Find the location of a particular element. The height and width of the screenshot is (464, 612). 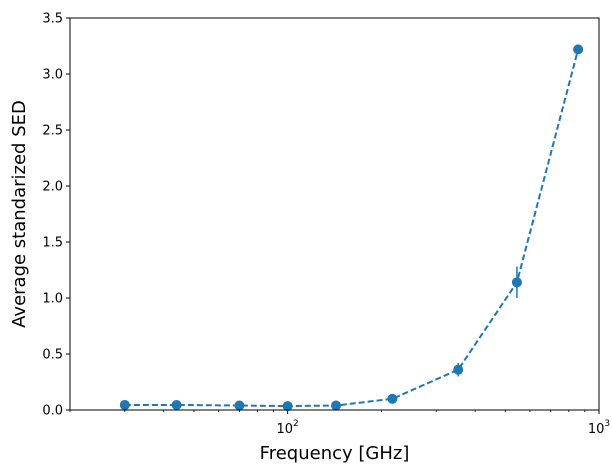

x-tick-label: 10³ is located at coordinates (599, 428).